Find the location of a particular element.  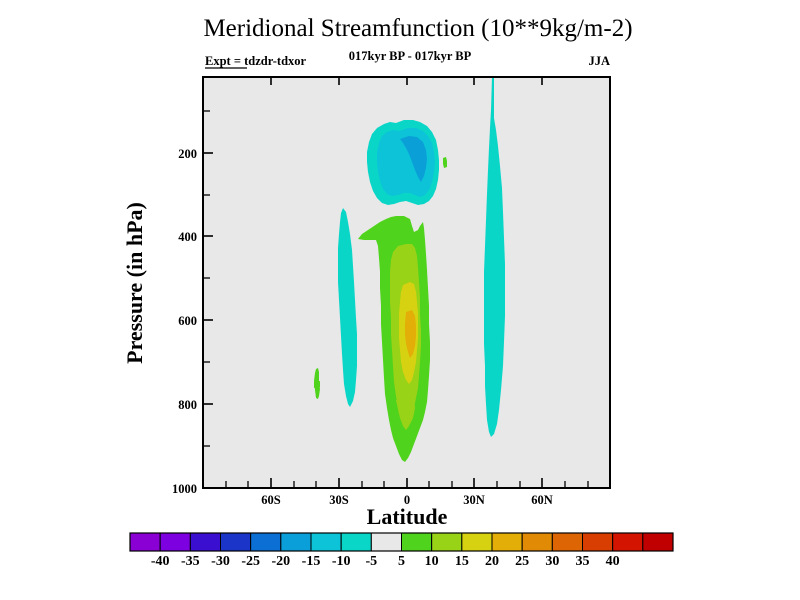

colorbar-tick-label: 25 is located at coordinates (522, 561).